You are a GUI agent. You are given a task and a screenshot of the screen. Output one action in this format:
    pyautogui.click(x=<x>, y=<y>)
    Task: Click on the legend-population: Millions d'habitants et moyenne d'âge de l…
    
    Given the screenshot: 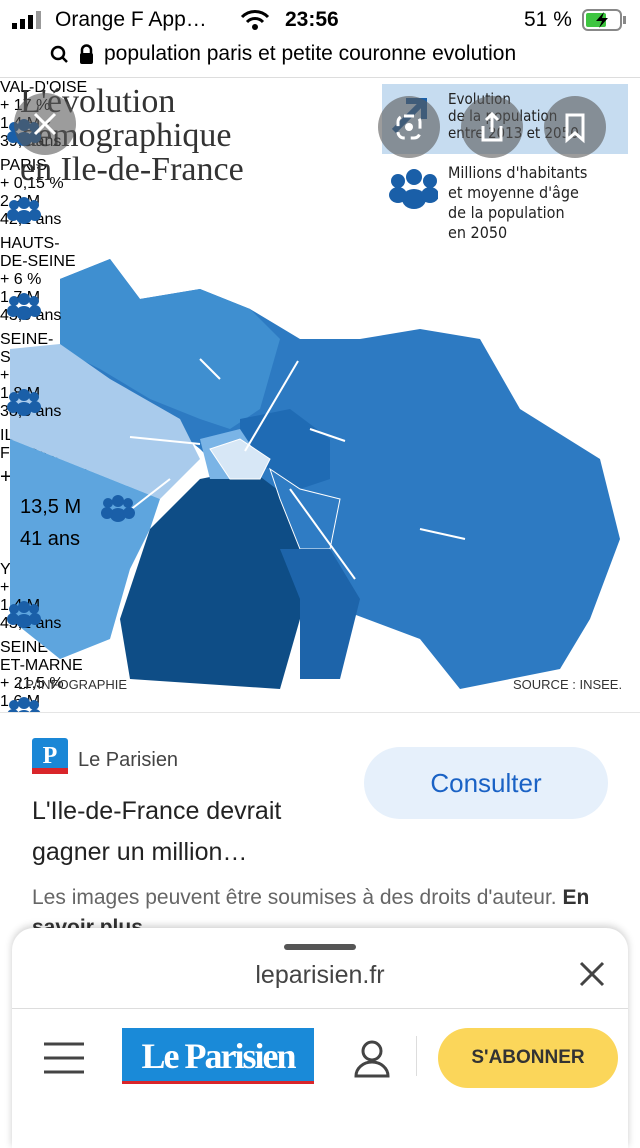 What is the action you would take?
    pyautogui.click(x=517, y=203)
    